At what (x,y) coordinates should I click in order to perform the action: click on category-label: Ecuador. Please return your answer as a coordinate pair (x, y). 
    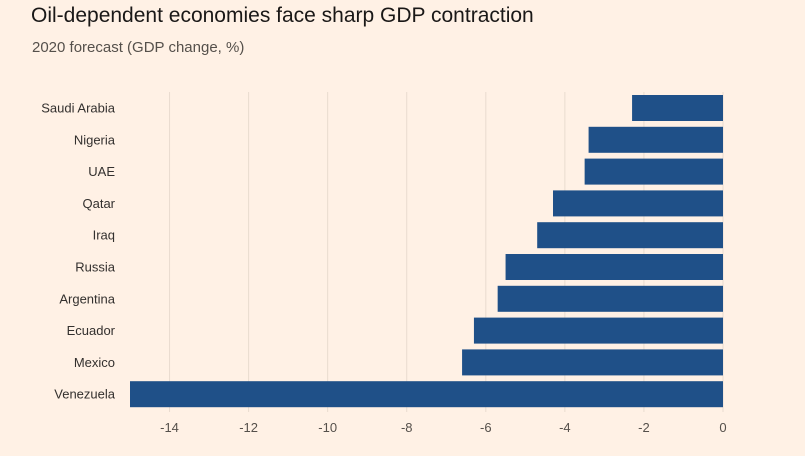
    Looking at the image, I should click on (91, 330).